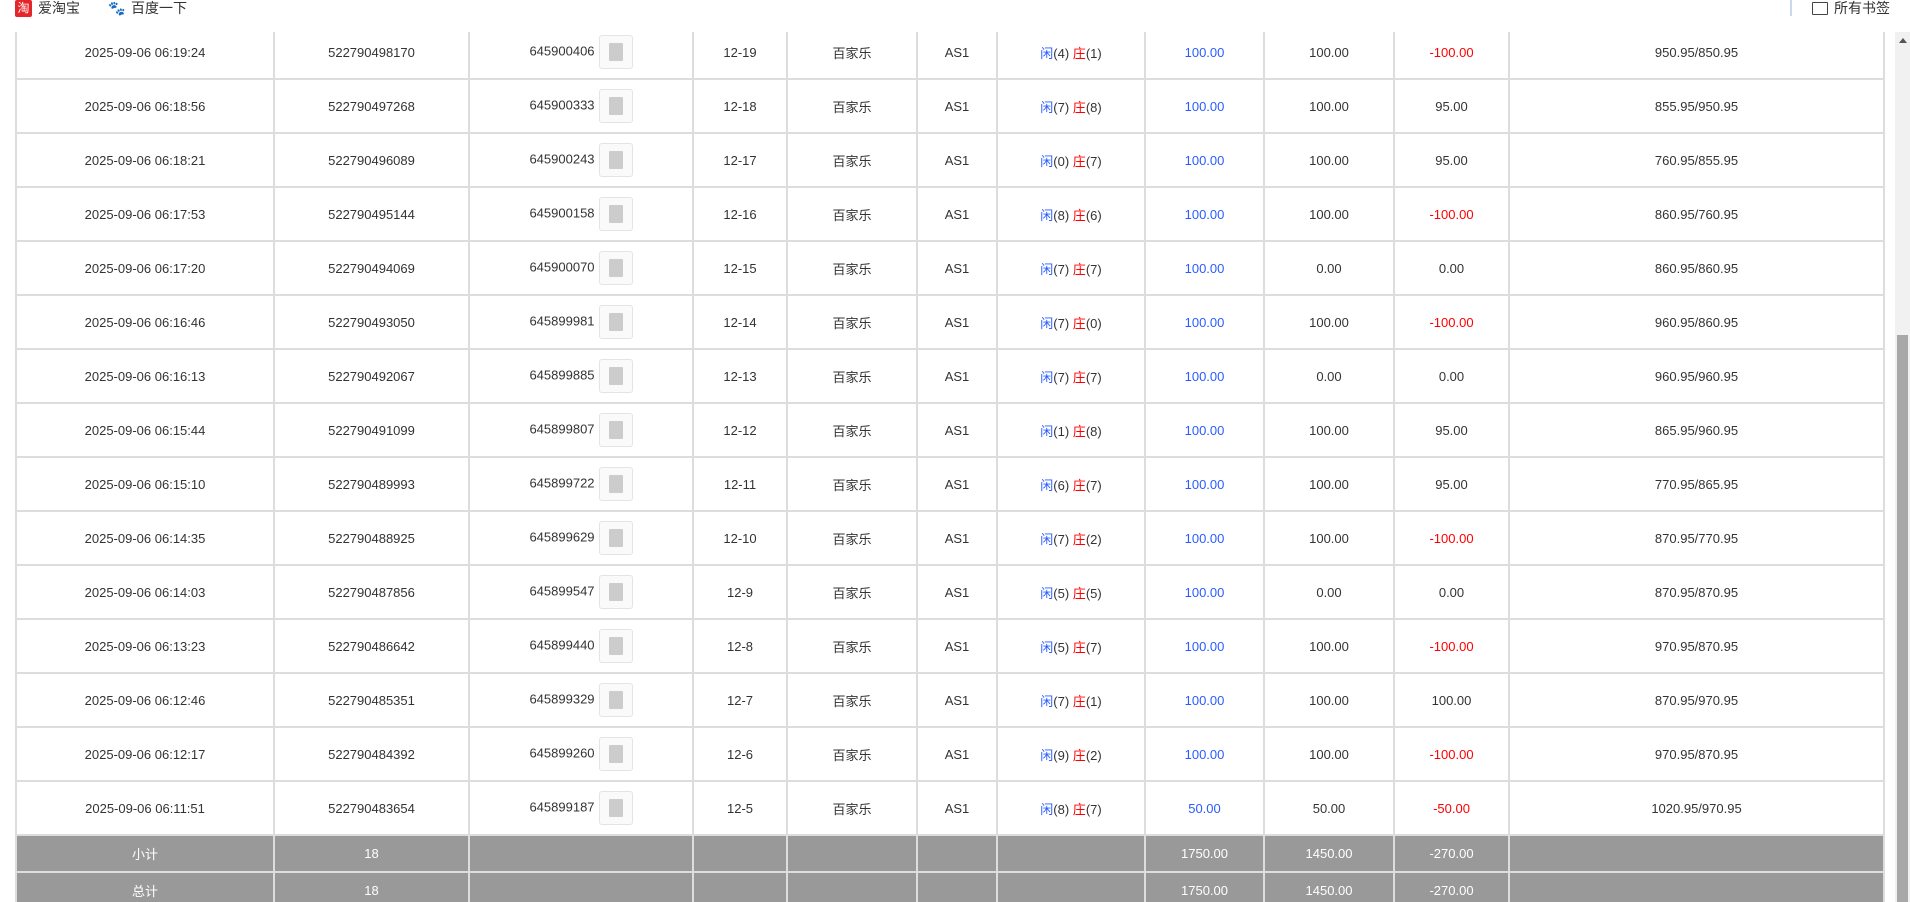 The image size is (1910, 902). Describe the element at coordinates (1851, 9) in the screenshot. I see `all-bookmarks-button: 所有书签` at that location.